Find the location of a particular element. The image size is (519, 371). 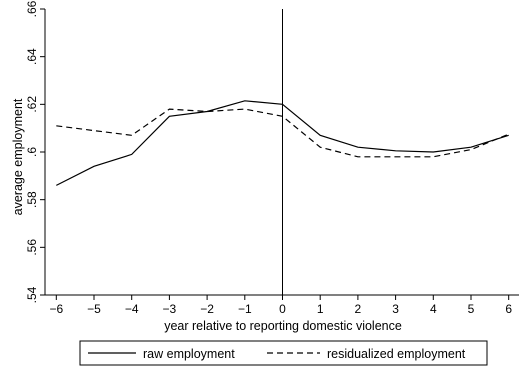

y-tick-label: .62 is located at coordinates (32, 104).